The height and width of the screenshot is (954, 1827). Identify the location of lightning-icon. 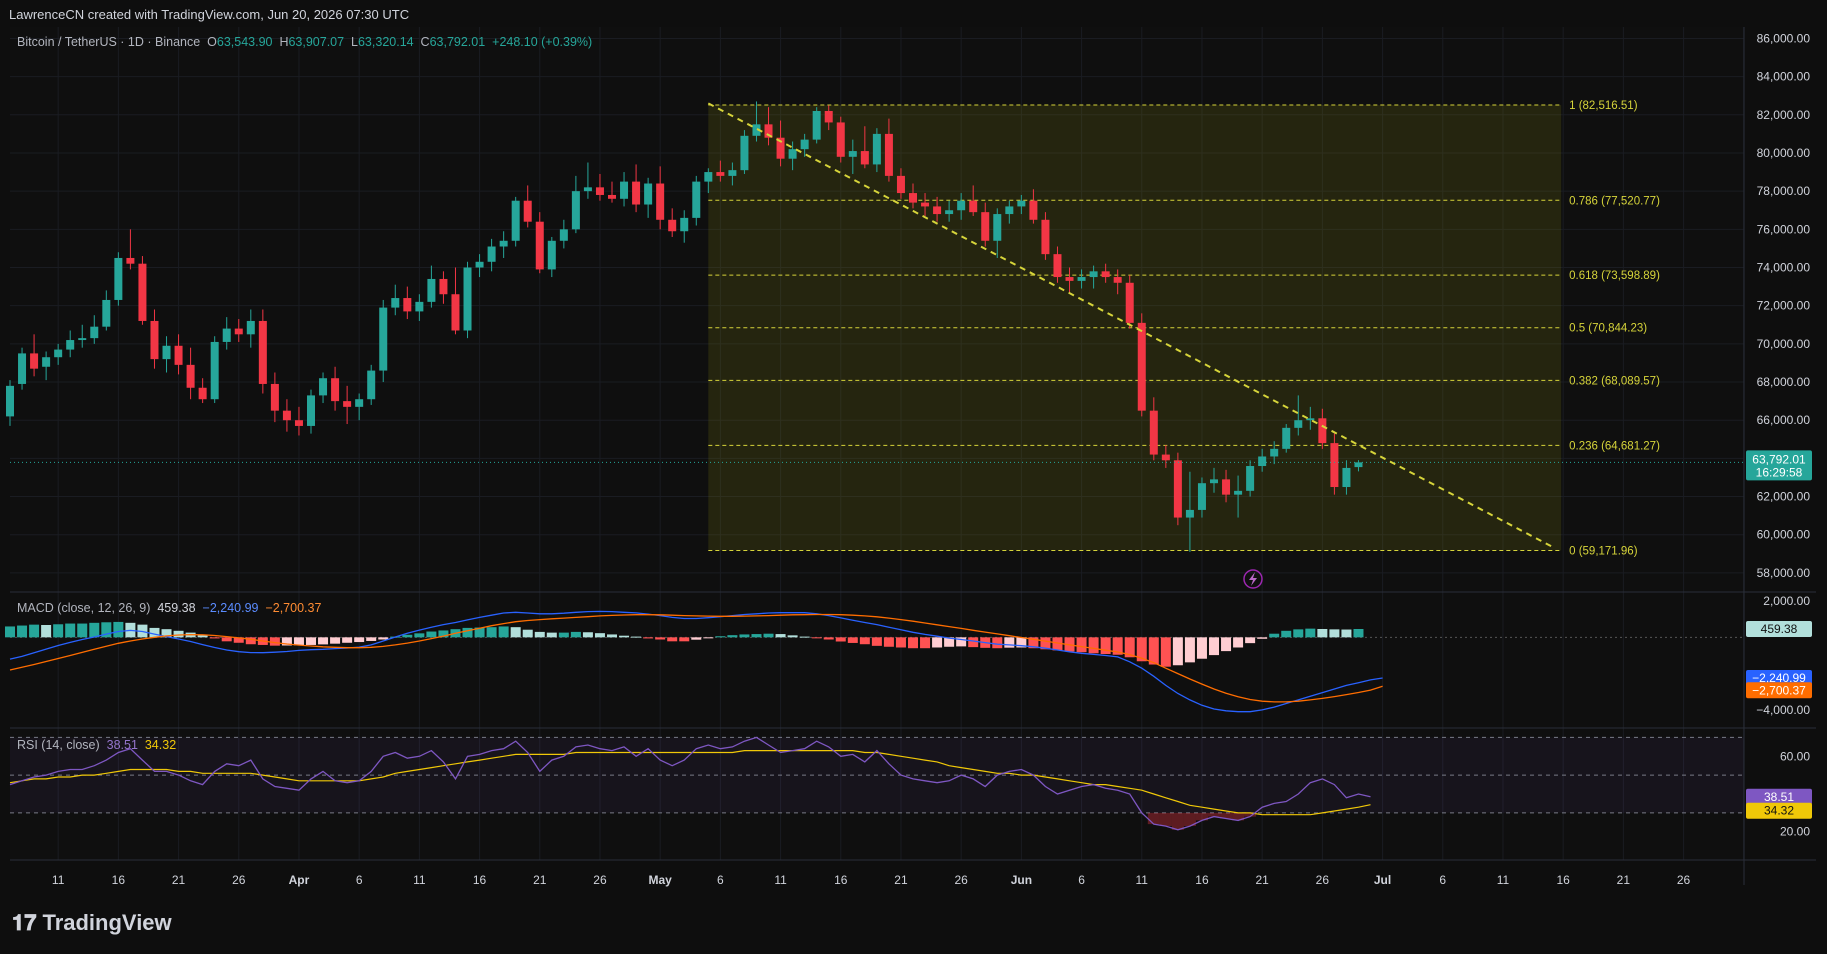
(1253, 579).